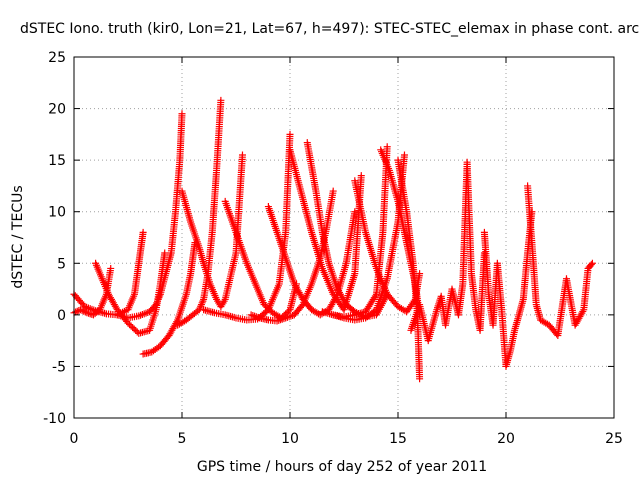 The image size is (640, 480). I want to click on y-tick-label: 10, so click(57, 213).